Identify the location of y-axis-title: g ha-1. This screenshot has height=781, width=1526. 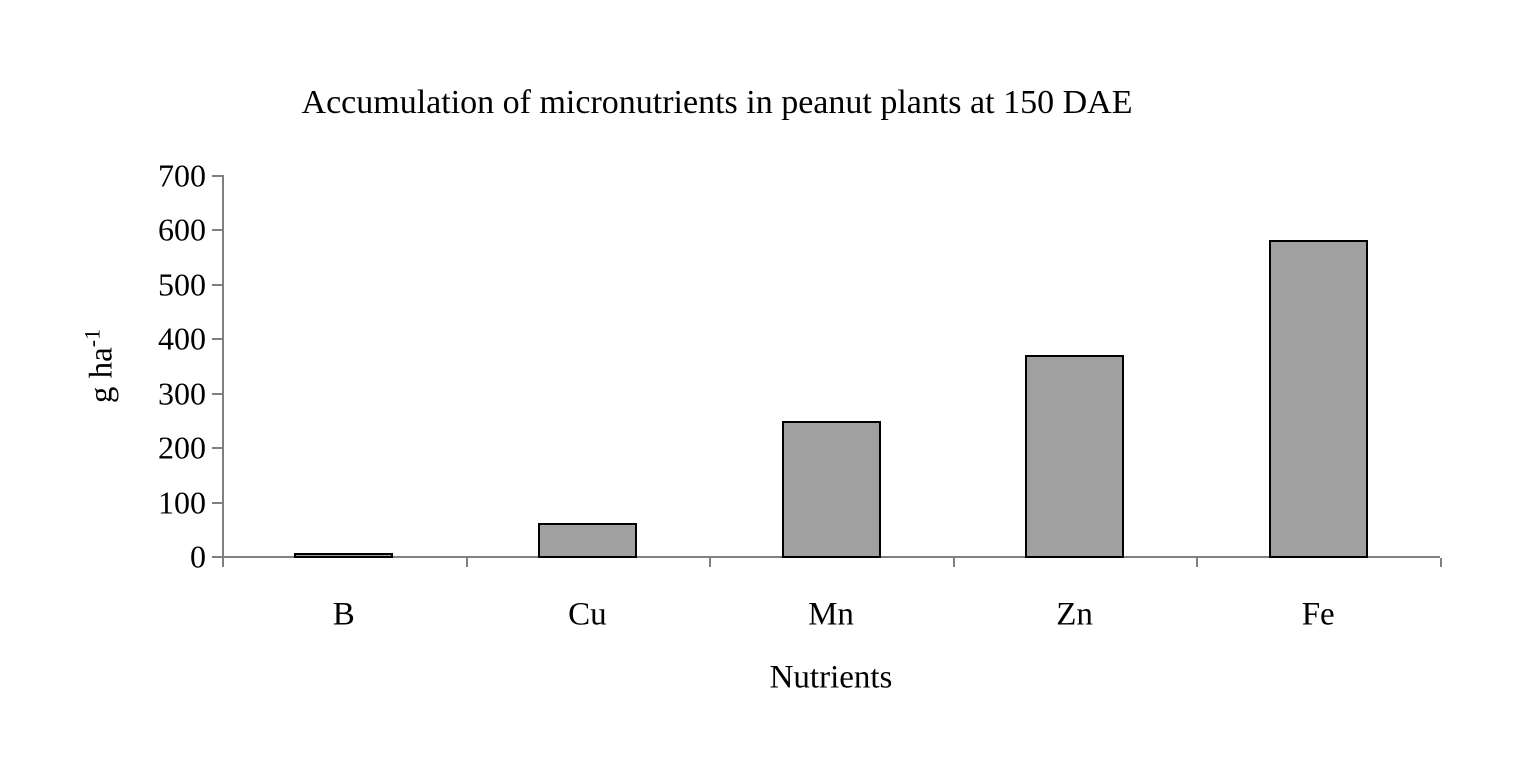
(100, 366).